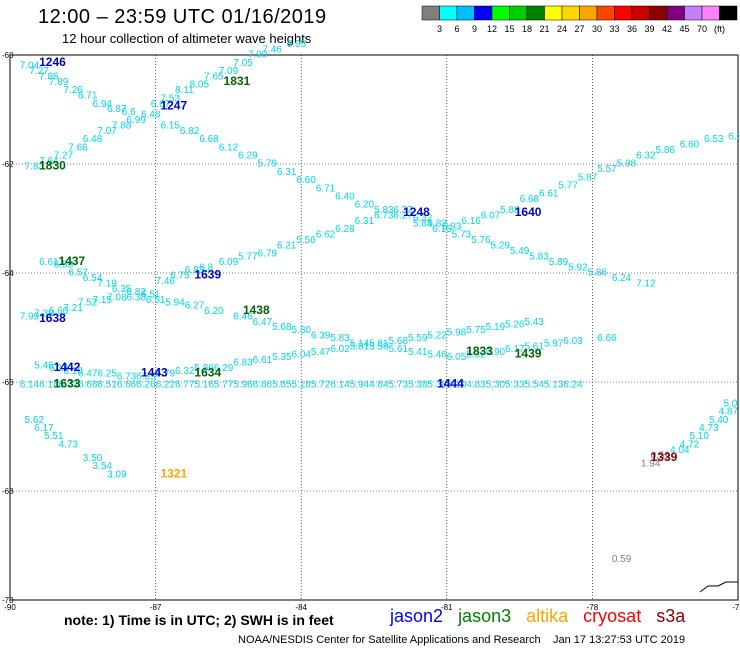 The height and width of the screenshot is (650, 740). What do you see at coordinates (301, 606) in the screenshot?
I see `x-tick-label: -84` at bounding box center [301, 606].